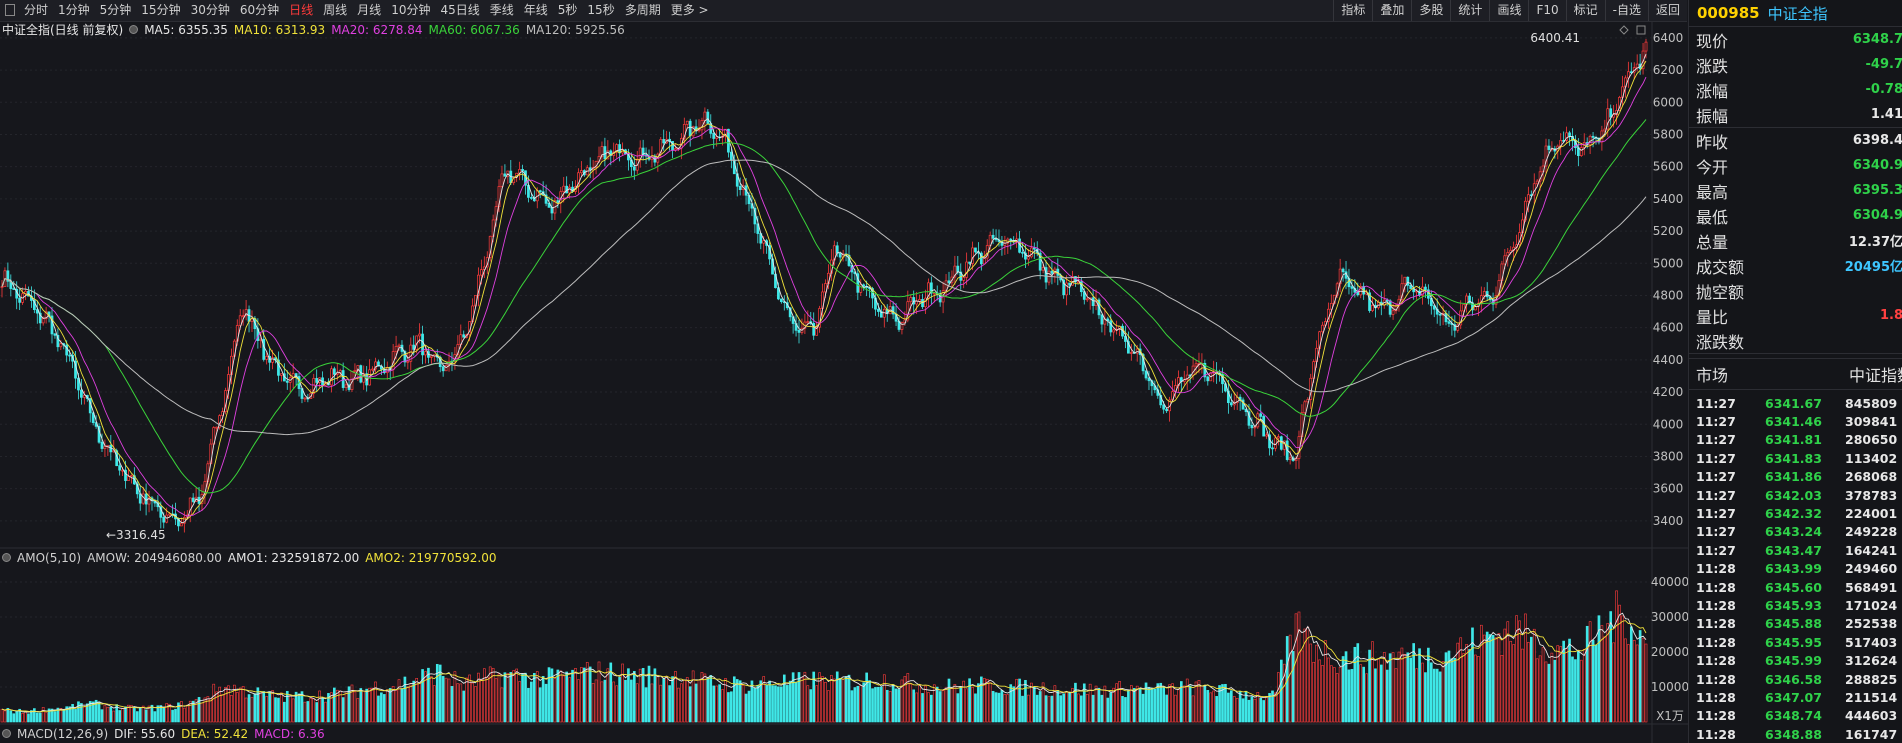 The height and width of the screenshot is (743, 1902). Describe the element at coordinates (642, 10) in the screenshot. I see `period-tab: 多周期` at that location.